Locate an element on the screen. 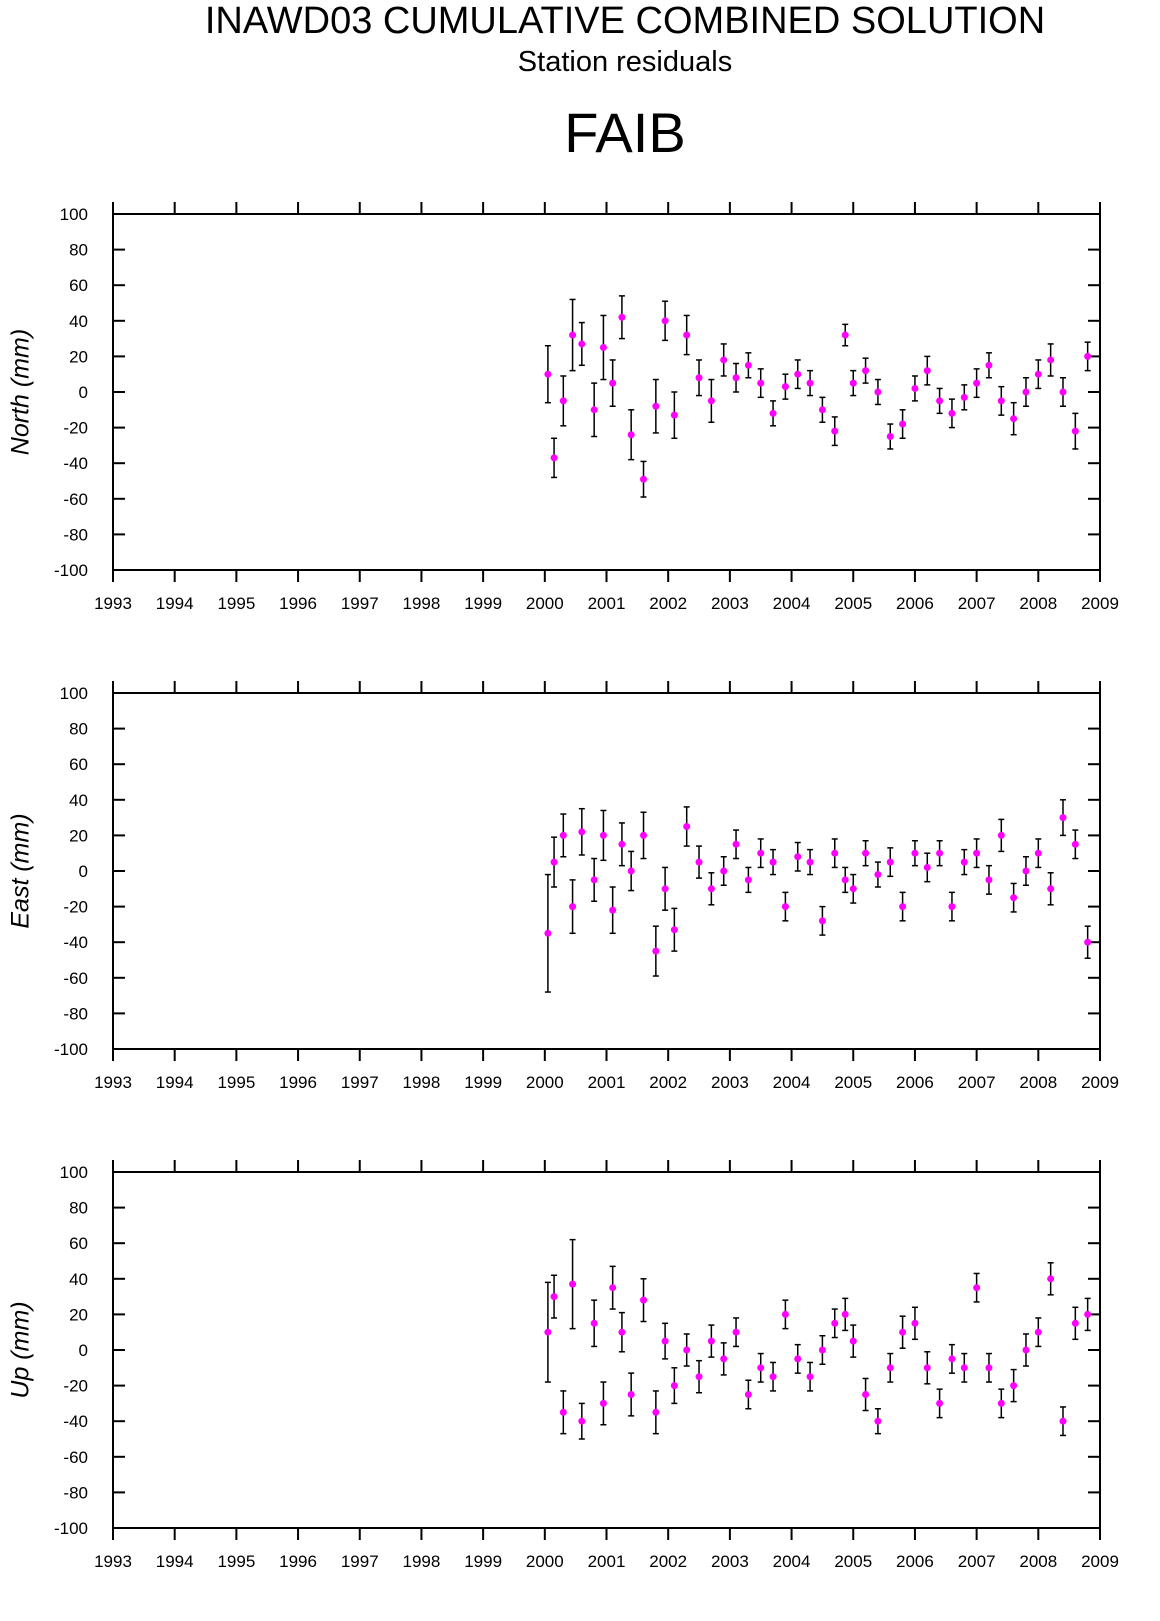 The image size is (1160, 1621). x-tick-label: 2009 is located at coordinates (1100, 1082).